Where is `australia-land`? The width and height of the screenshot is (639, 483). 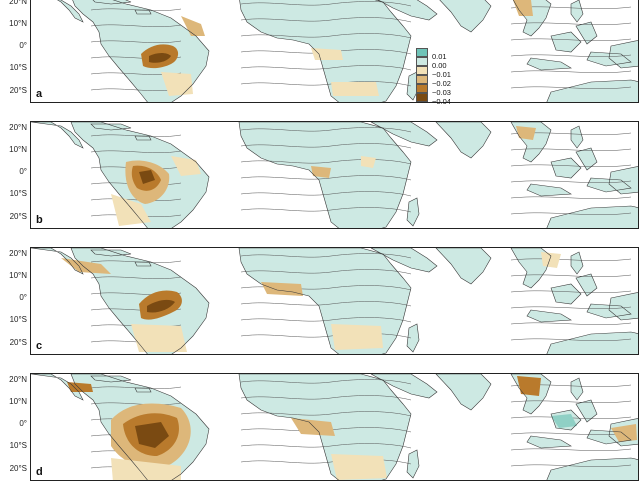 australia-land is located at coordinates (592, 343).